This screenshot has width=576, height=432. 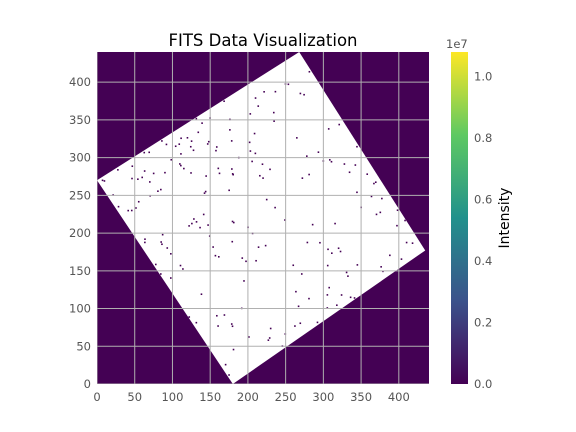 I want to click on colorbar-tick-label: 1.0, so click(x=483, y=77).